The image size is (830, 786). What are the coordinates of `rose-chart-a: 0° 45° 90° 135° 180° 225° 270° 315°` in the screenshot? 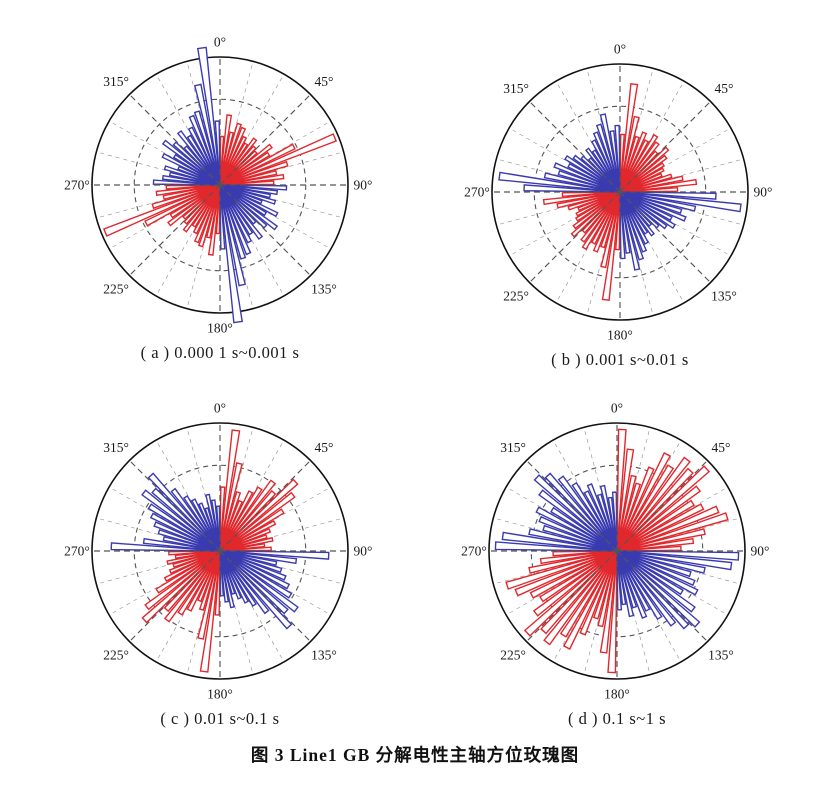 It's located at (218, 185).